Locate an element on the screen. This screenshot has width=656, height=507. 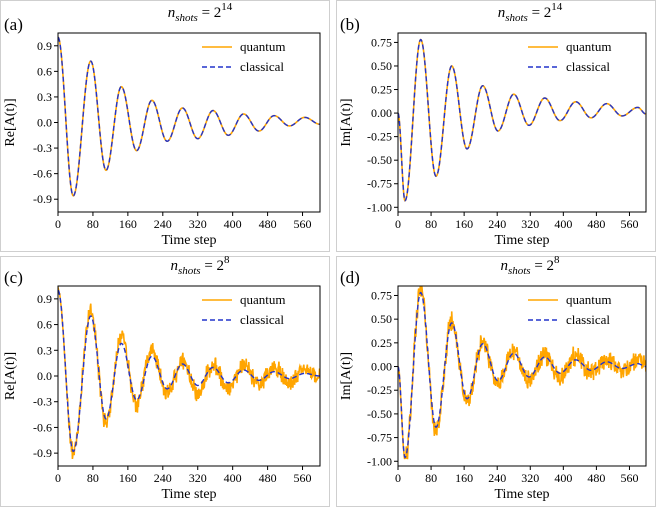
y-tick-label: 0.0 is located at coordinates (44, 123).